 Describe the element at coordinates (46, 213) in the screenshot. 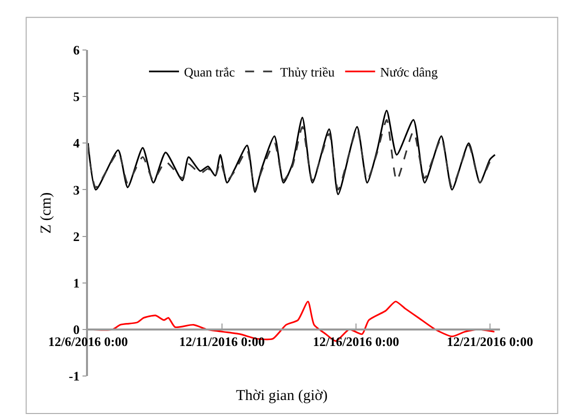

I see `y-axis-title: Z (cm)` at that location.